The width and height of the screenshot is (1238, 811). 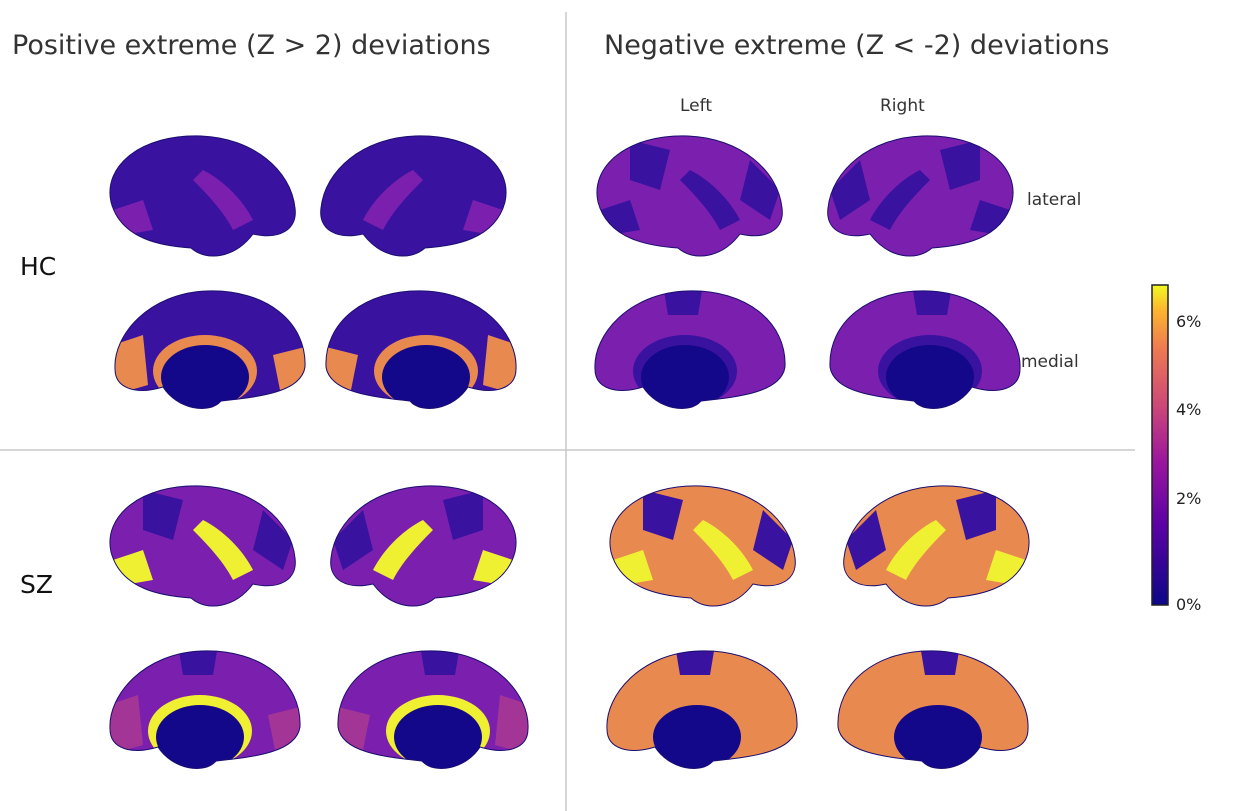 What do you see at coordinates (902, 106) in the screenshot?
I see `right-hemisphere-label: Right` at bounding box center [902, 106].